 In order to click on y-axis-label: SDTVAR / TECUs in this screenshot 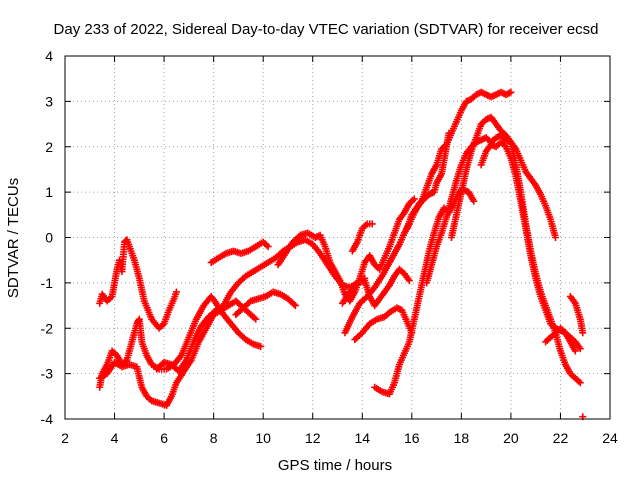, I will do `click(13, 238)`.